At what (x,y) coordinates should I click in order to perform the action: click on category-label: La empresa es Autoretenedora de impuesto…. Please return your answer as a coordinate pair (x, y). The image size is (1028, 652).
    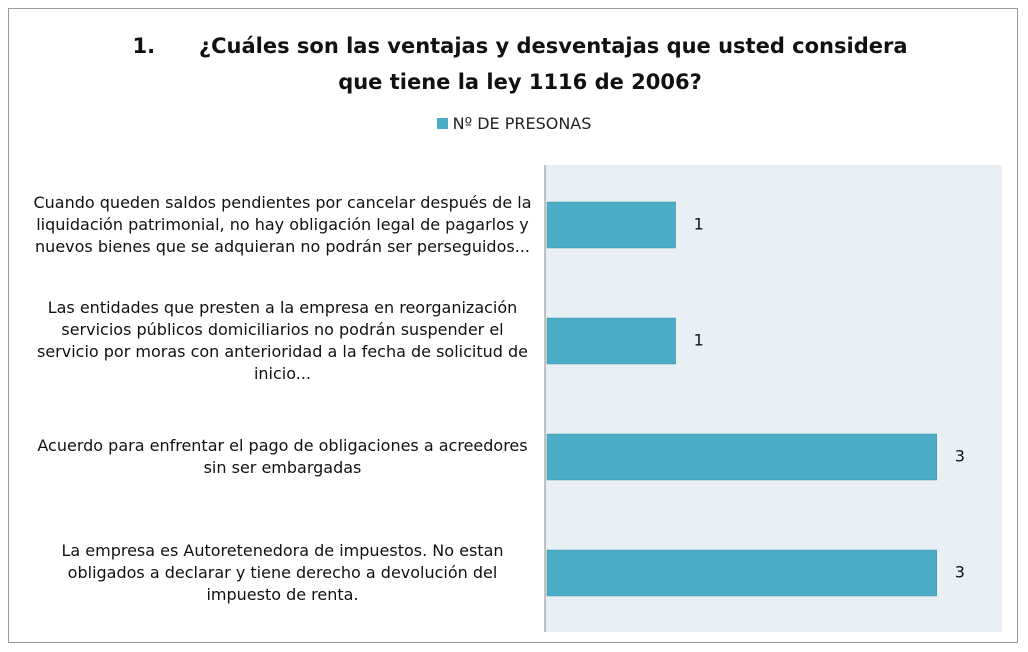
    Looking at the image, I should click on (282, 572).